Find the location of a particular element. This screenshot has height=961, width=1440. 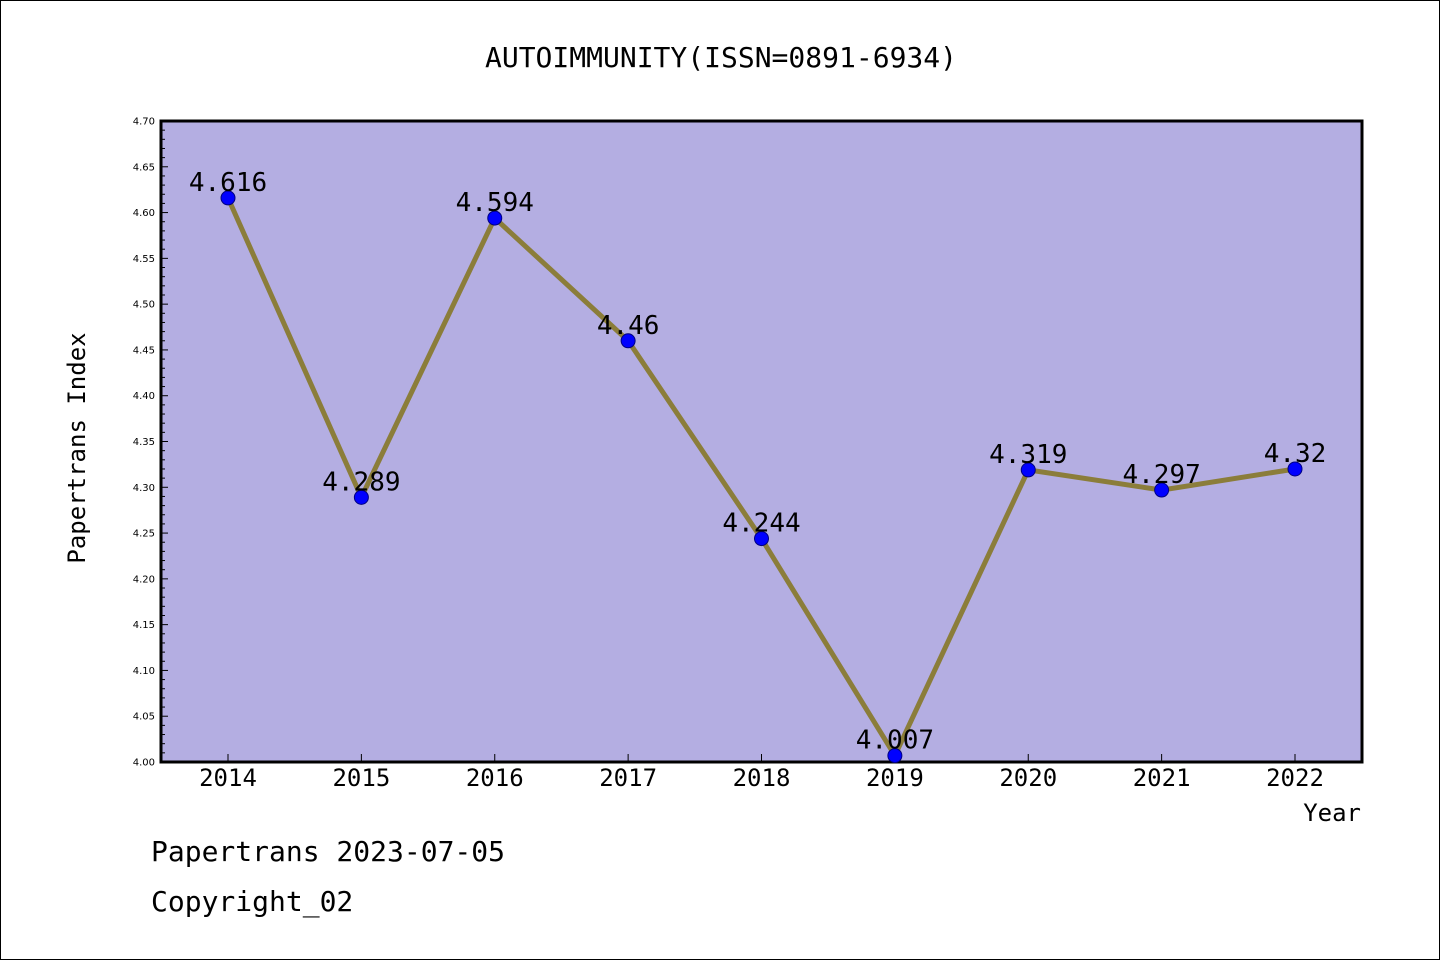

y-axis-label: Papertrans Index is located at coordinates (77, 447).